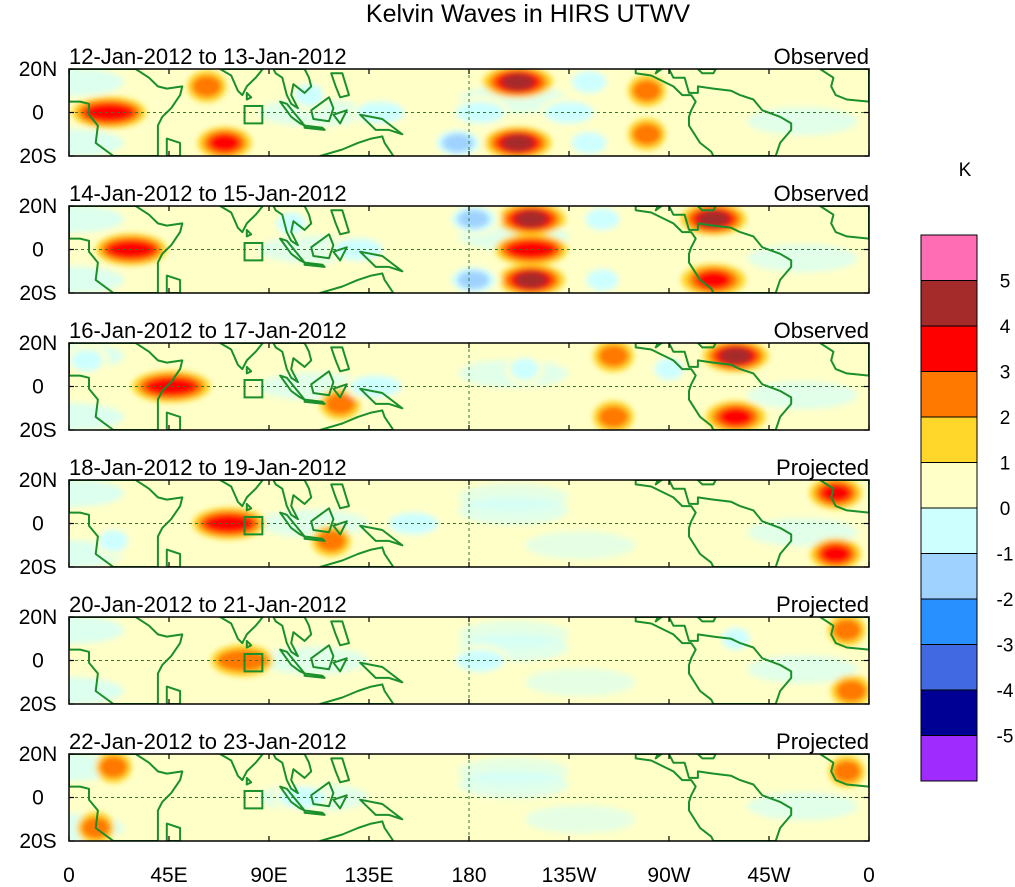  What do you see at coordinates (208, 741) in the screenshot?
I see `panel-date-range: 22-Jan-2012 to 23-Jan-2012` at bounding box center [208, 741].